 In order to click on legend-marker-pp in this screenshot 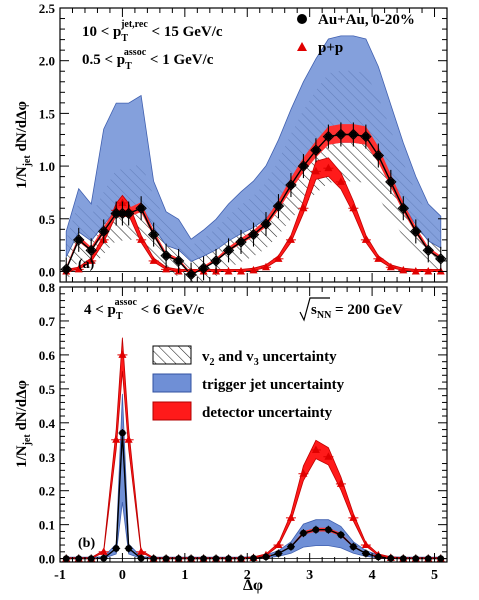, I will do `click(302, 46)`.